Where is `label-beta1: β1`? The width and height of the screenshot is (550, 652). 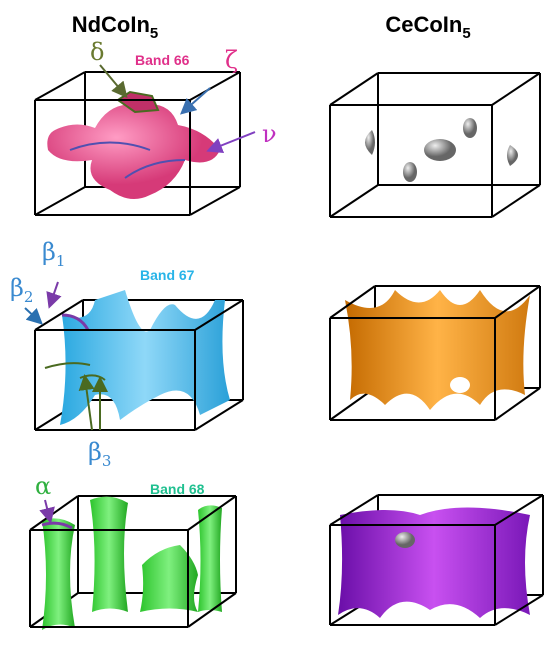
label-beta1: β1 is located at coordinates (53, 254).